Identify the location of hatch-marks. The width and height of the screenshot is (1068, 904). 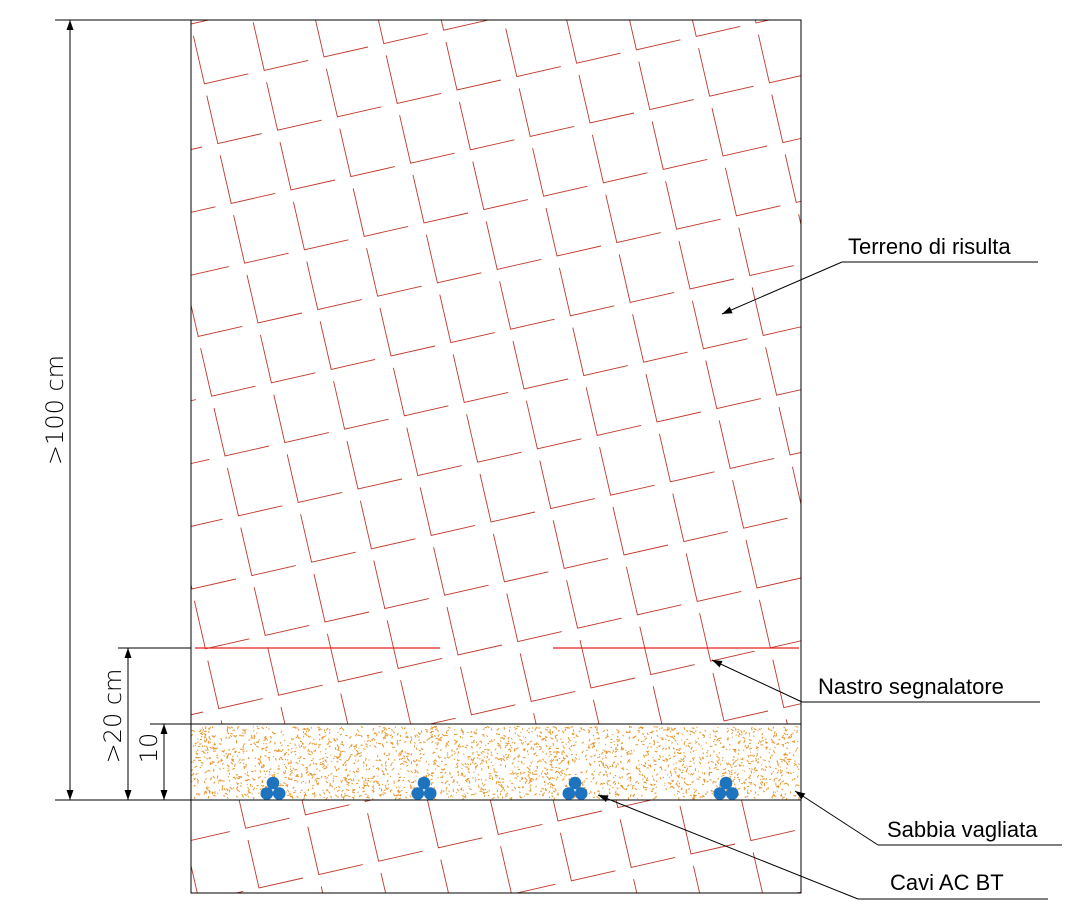
(496, 846).